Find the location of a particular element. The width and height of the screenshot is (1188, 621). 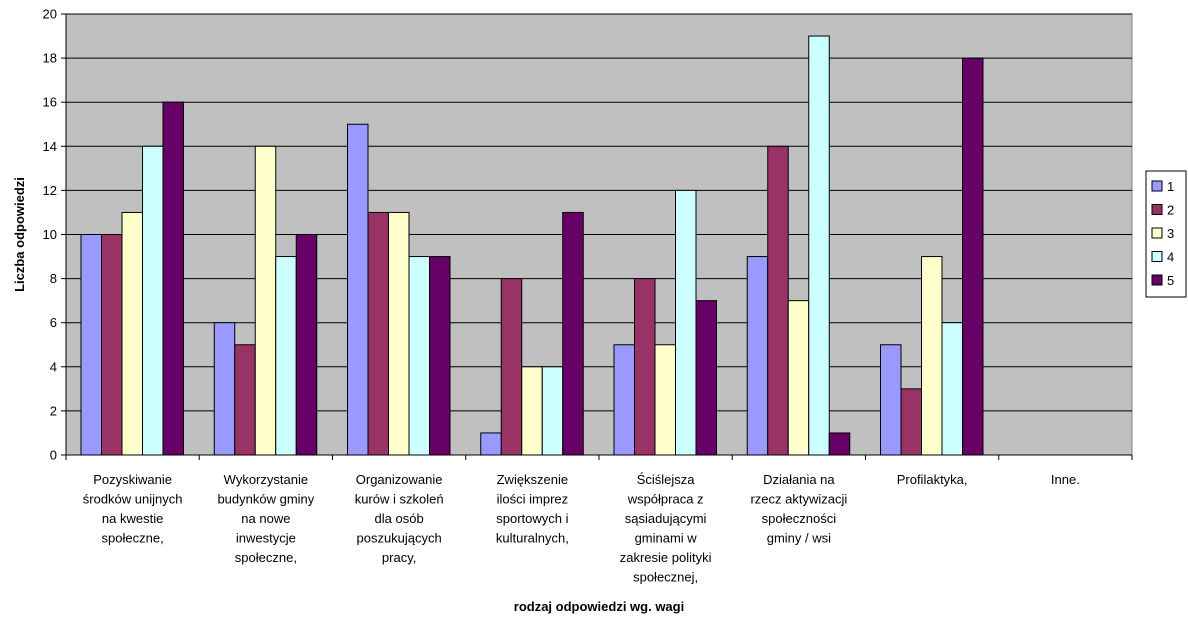

x-category-label-line: na kwestie is located at coordinates (132, 518).